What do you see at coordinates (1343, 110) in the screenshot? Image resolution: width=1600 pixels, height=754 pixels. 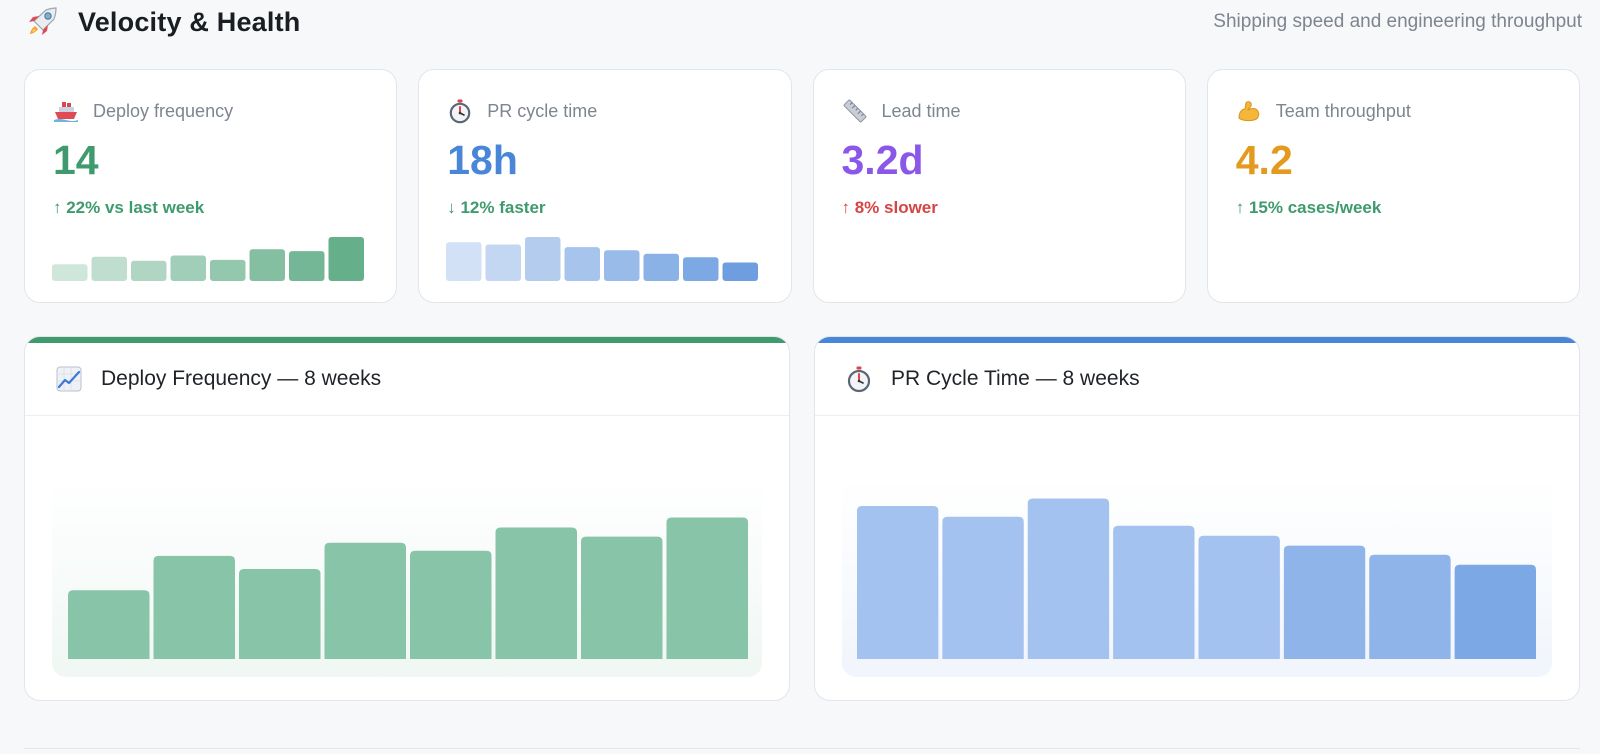 I see `kpi-label: Team throughput` at bounding box center [1343, 110].